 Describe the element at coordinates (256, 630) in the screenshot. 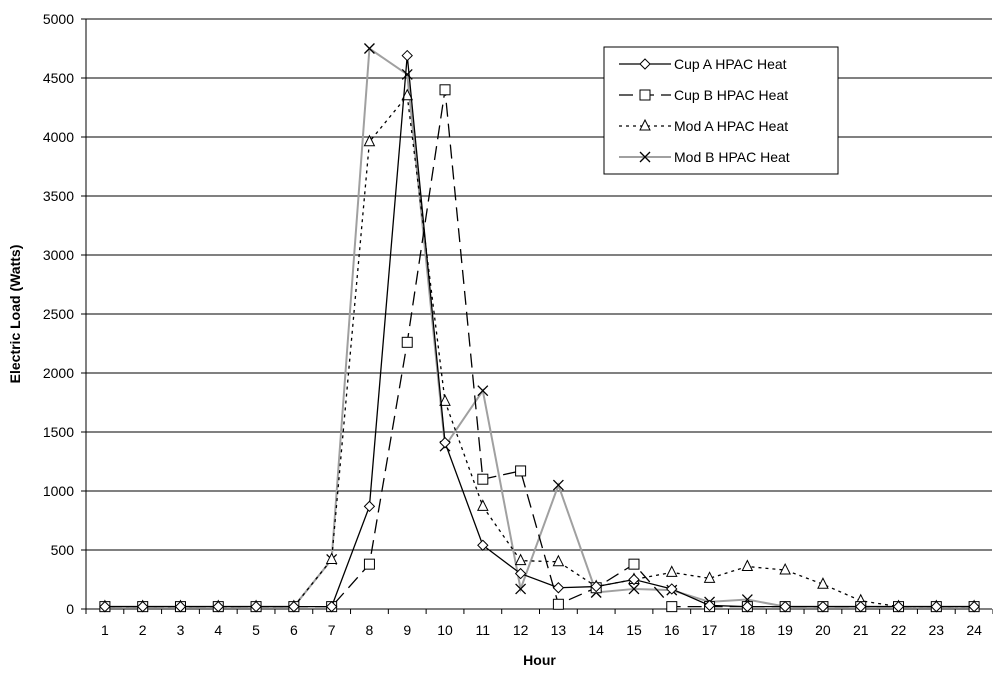

I see `x-tick-label: 5` at that location.